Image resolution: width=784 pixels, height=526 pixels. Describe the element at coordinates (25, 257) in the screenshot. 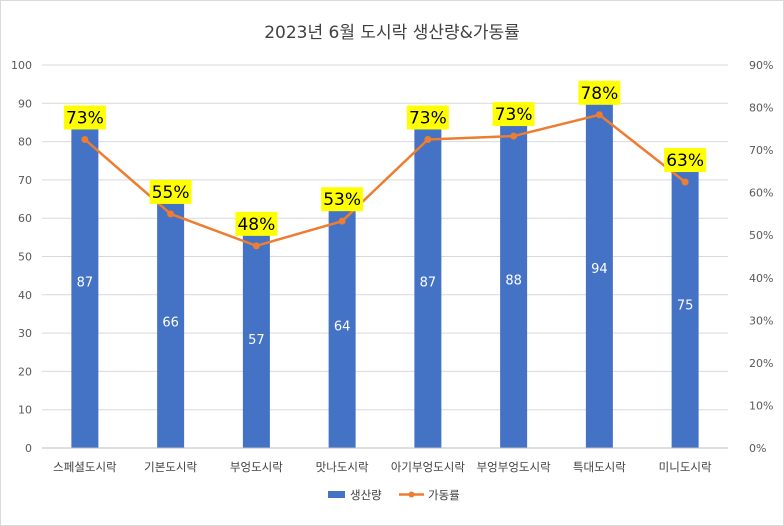

I see `y-tick-label: 50` at that location.